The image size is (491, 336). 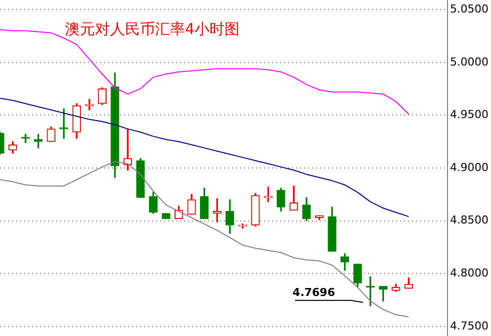 What do you see at coordinates (152, 29) in the screenshot?
I see `text: 澳元对人民币汇率4小时图` at bounding box center [152, 29].